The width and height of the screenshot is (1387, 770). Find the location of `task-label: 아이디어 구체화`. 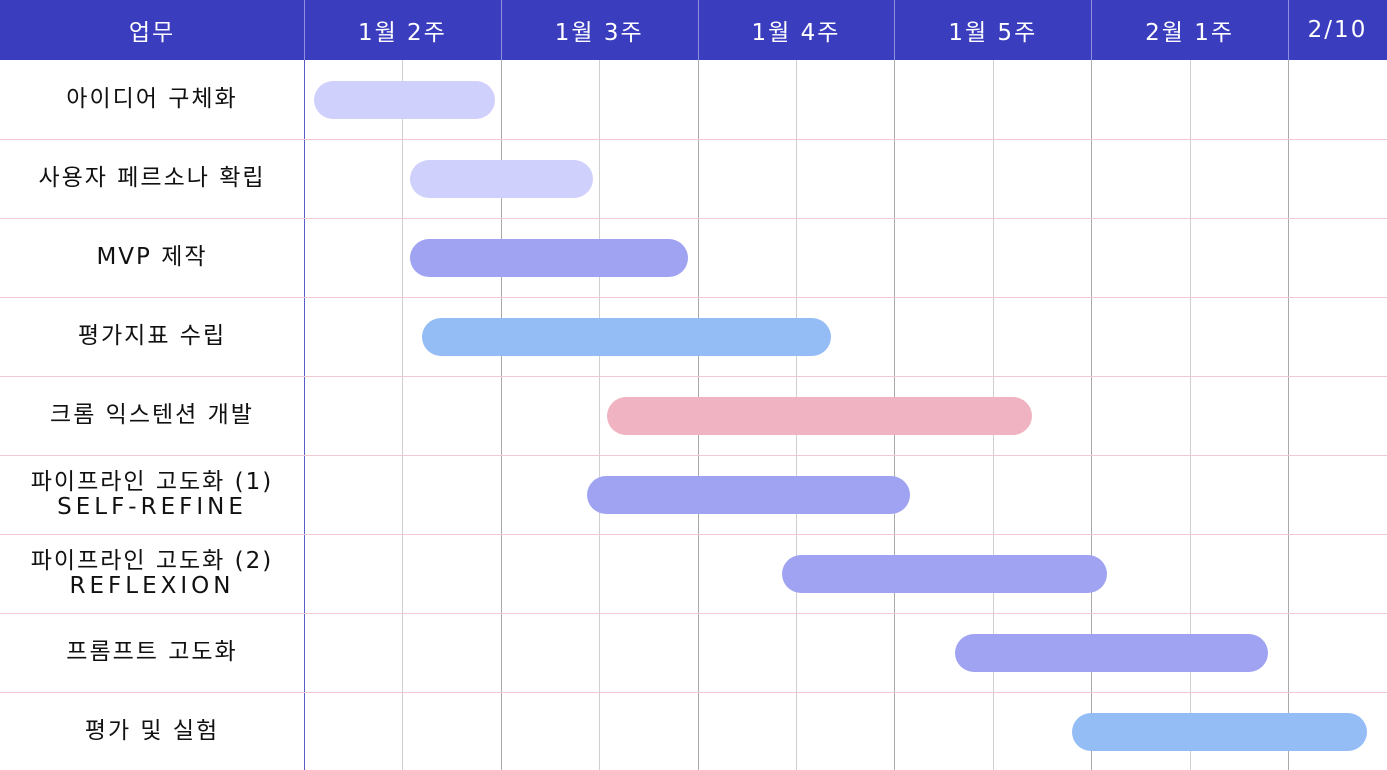

task-label: 아이디어 구체화 is located at coordinates (152, 99).